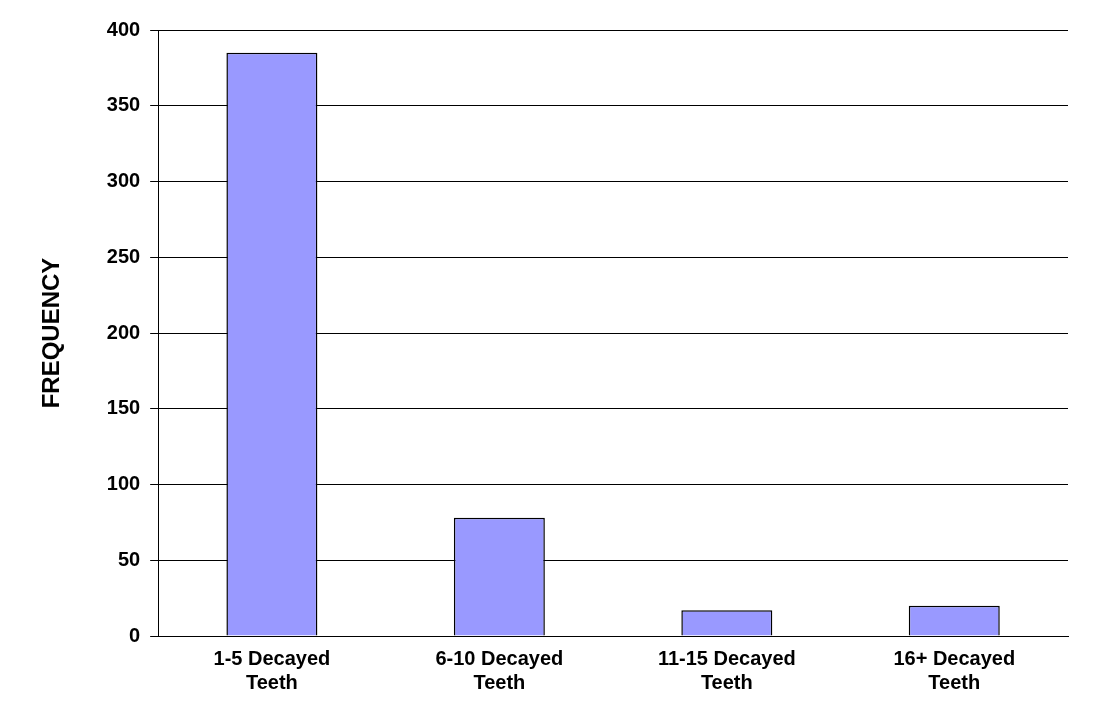  What do you see at coordinates (123, 331) in the screenshot?
I see `y-tick-label: 200` at bounding box center [123, 331].